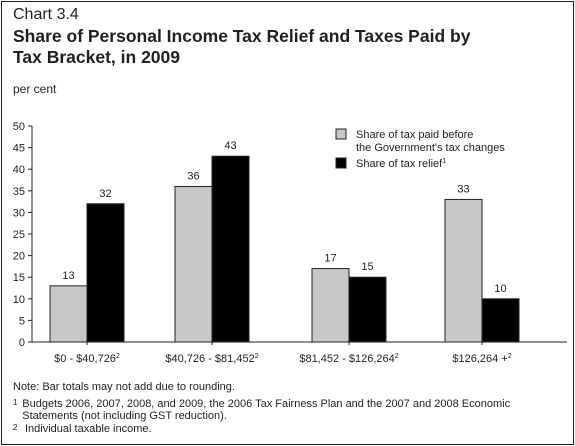  I want to click on data-label: 36, so click(193, 176).